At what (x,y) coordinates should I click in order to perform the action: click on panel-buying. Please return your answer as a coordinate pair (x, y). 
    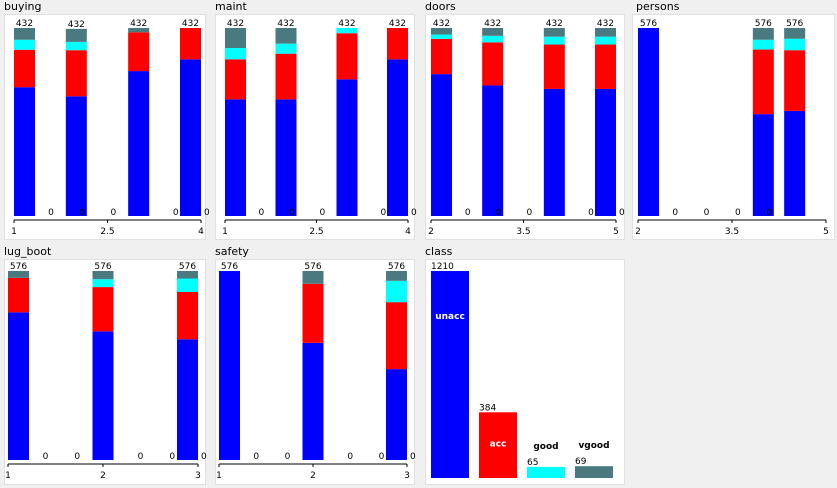
    Looking at the image, I should click on (105, 127).